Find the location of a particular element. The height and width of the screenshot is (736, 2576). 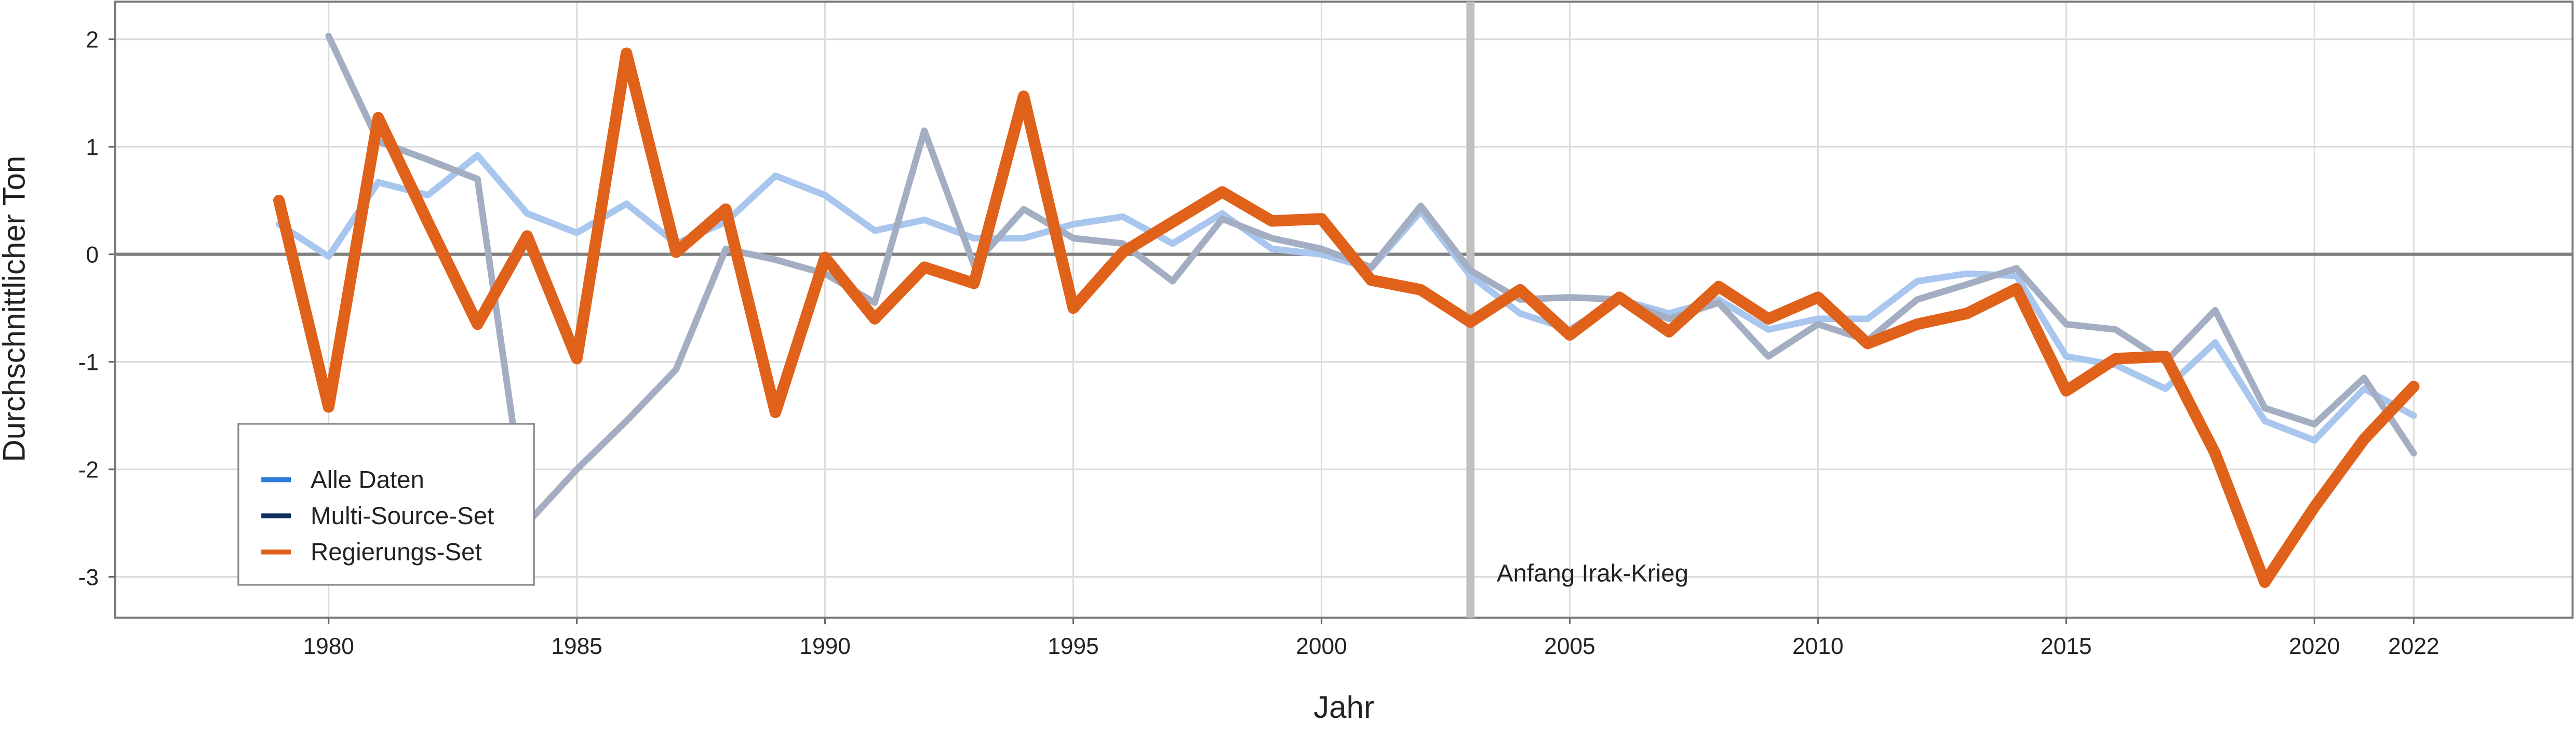

x-tick-label: 1995 is located at coordinates (1073, 646).